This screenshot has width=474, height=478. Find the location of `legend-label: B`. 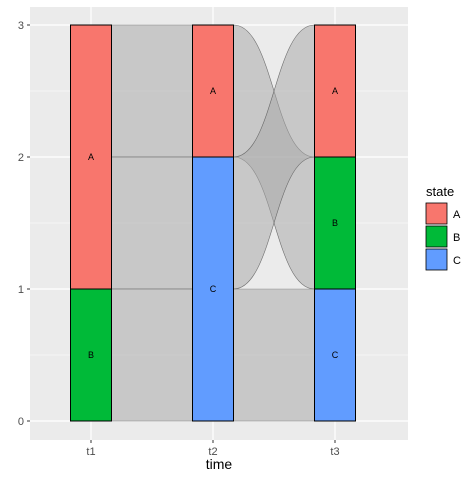

legend-label: B is located at coordinates (456, 238).